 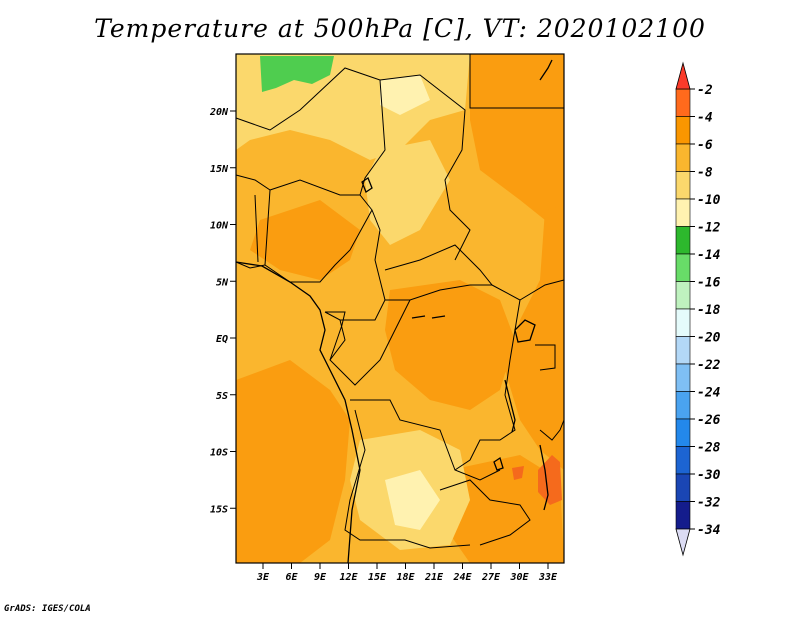 I want to click on warm-region-northeast, so click(x=517, y=137).